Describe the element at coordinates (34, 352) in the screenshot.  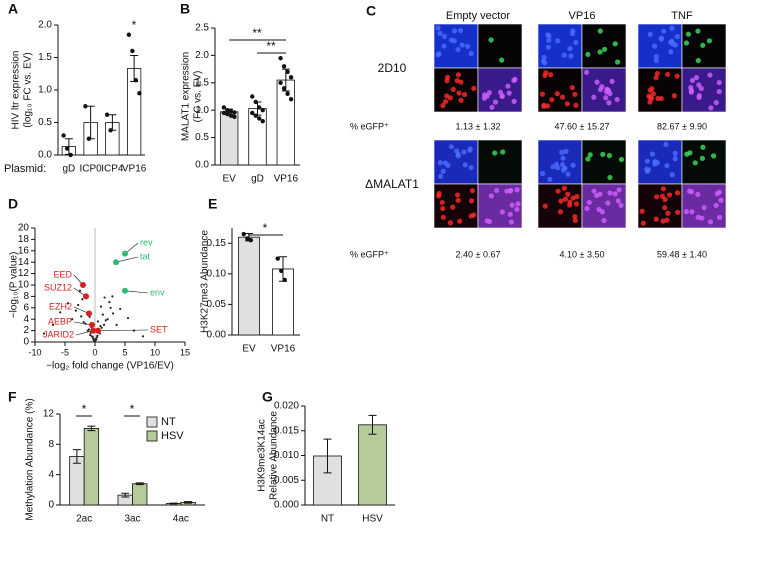
I see `x-tick-label: -10` at that location.